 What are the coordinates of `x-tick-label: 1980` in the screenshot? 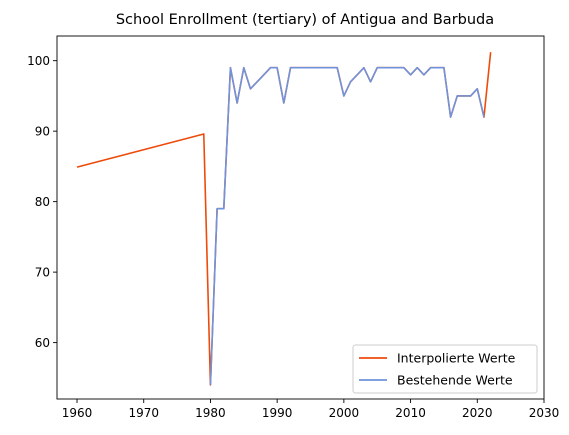 It's located at (210, 413).